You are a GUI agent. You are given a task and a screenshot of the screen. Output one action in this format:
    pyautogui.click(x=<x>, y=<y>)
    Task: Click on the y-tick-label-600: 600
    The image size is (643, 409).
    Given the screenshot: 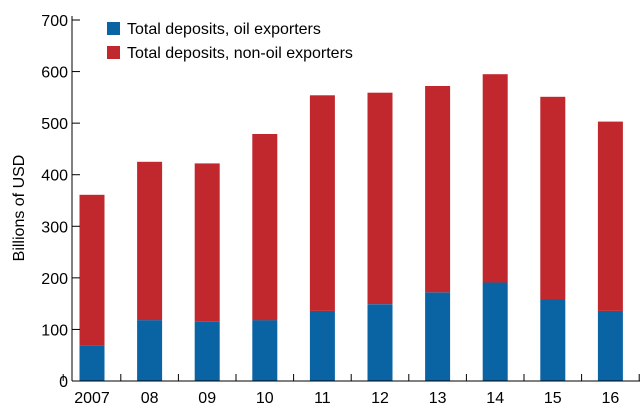 What is the action you would take?
    pyautogui.click(x=54, y=73)
    